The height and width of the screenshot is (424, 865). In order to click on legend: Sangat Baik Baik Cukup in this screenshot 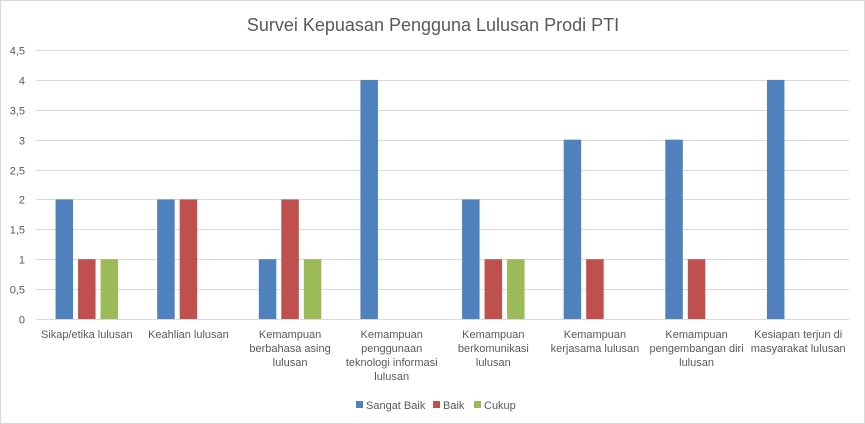, I will do `click(436, 406)`.